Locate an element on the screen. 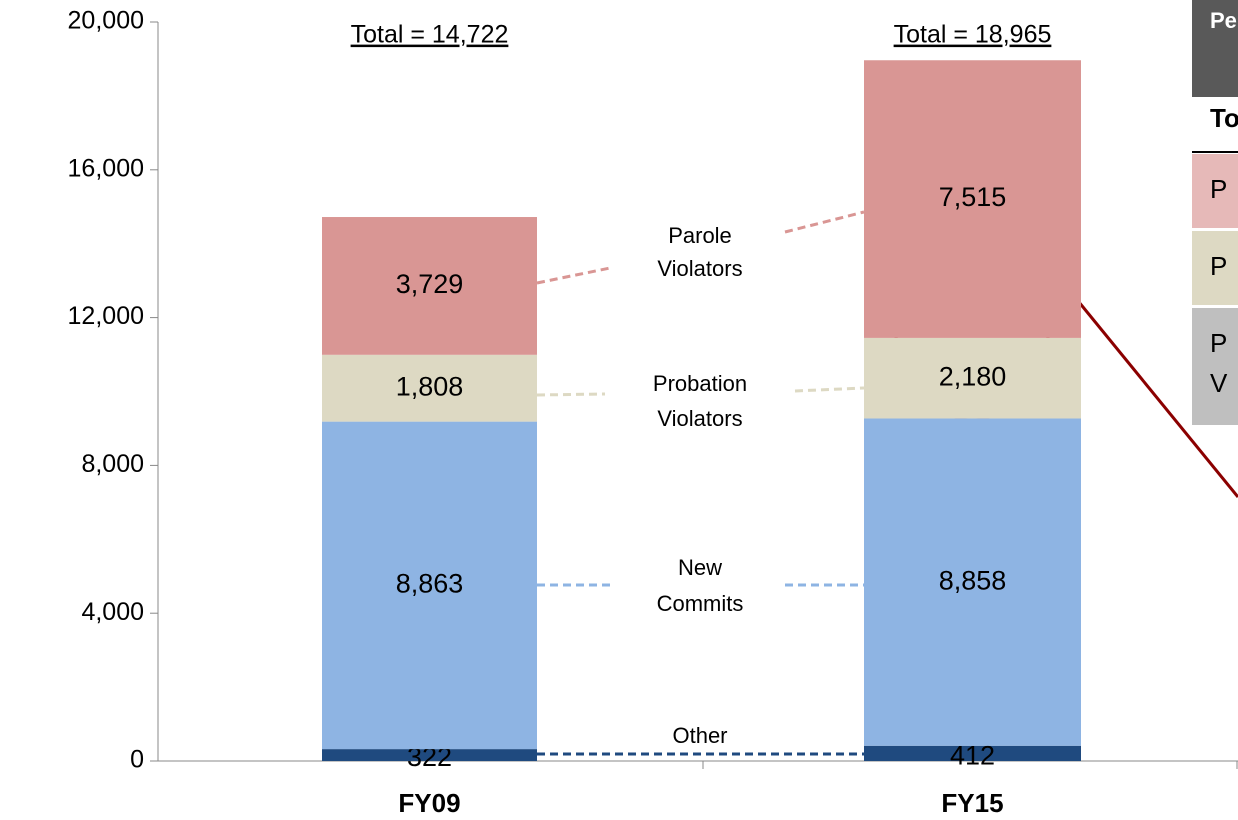 The image size is (1238, 820). value-label: 7,515 is located at coordinates (973, 197).